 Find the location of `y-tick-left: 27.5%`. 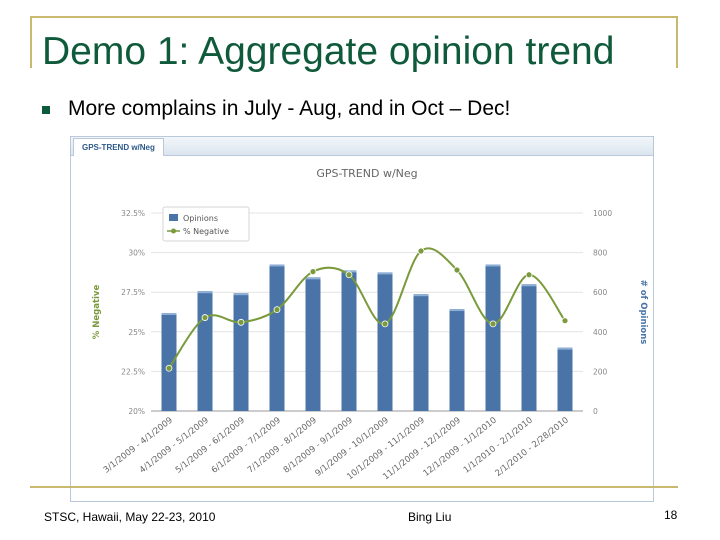

y-tick-left: 27.5% is located at coordinates (133, 292).